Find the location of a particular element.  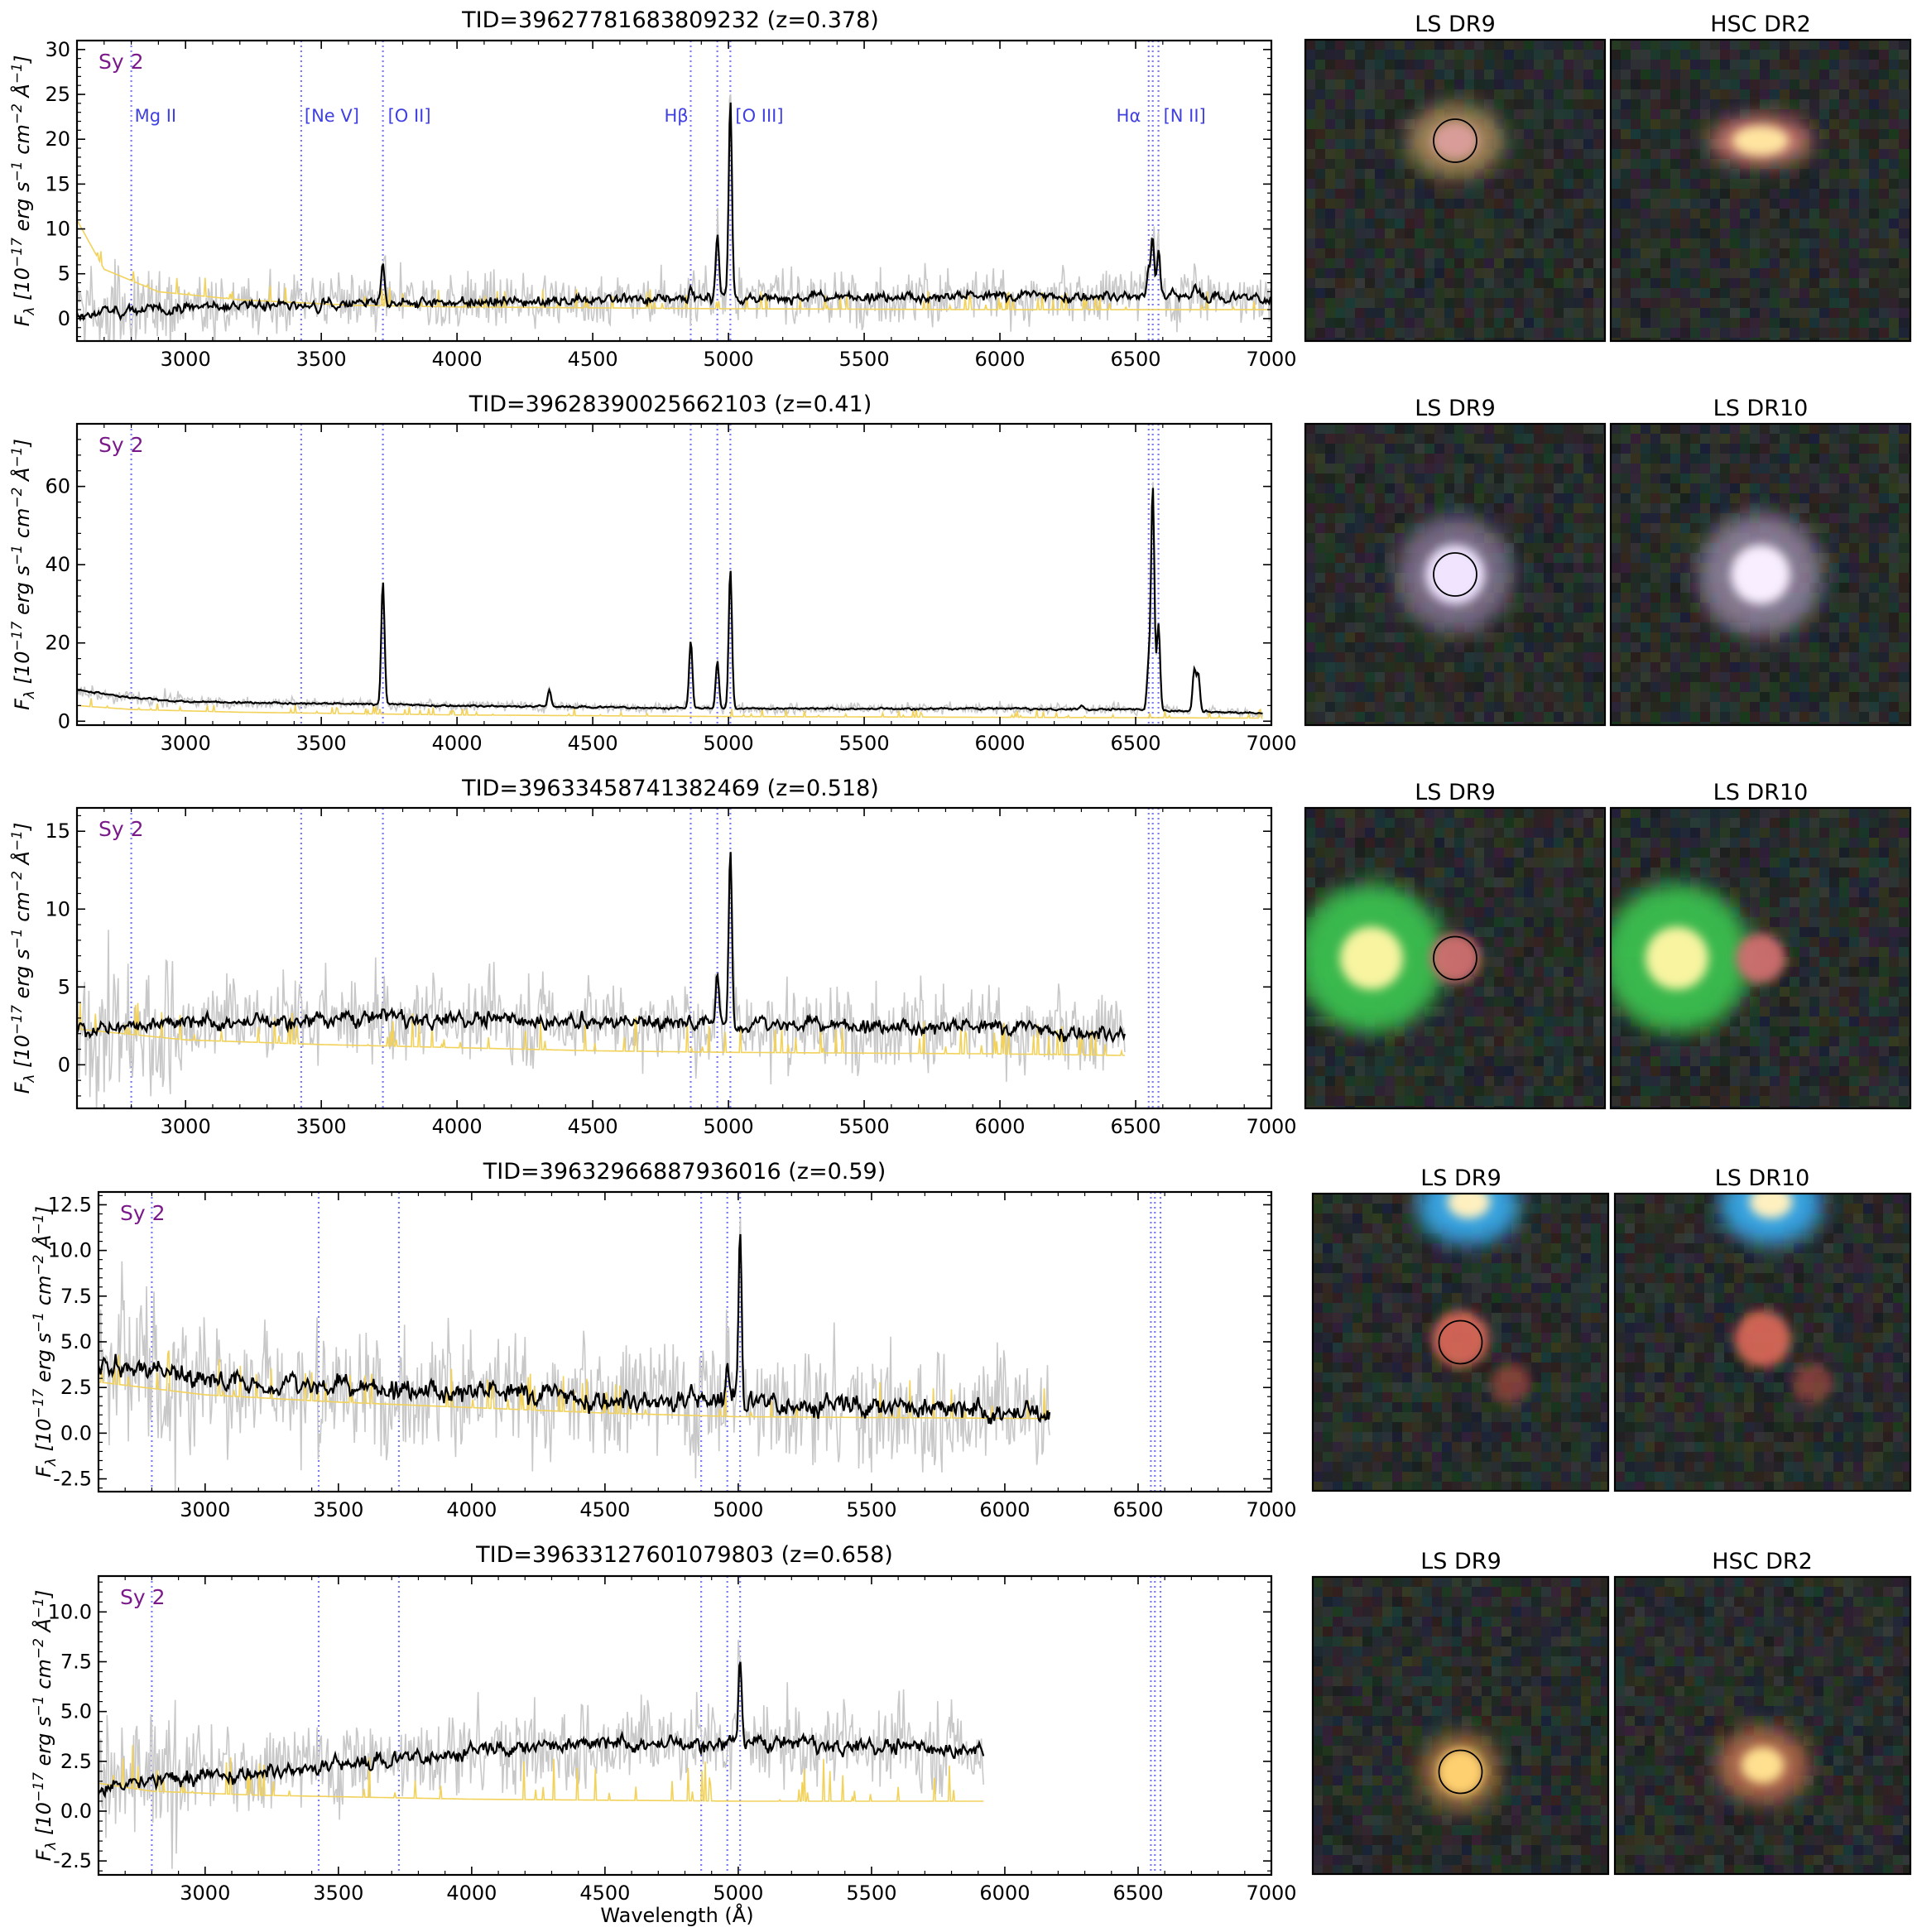

x-tick-label: 3000 is located at coordinates (205, 1509).